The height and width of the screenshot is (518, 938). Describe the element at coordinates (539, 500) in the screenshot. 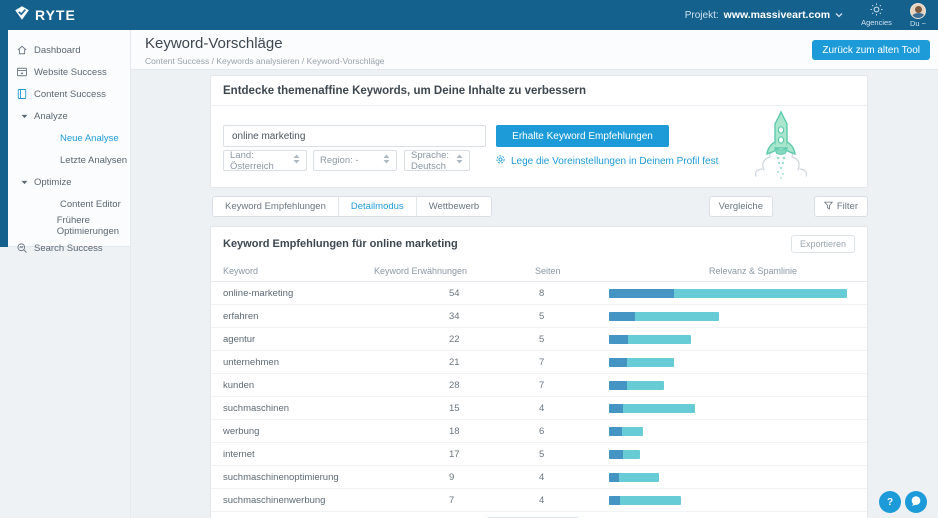

I see `table-row: suchmaschinenwerbung 7 4` at that location.